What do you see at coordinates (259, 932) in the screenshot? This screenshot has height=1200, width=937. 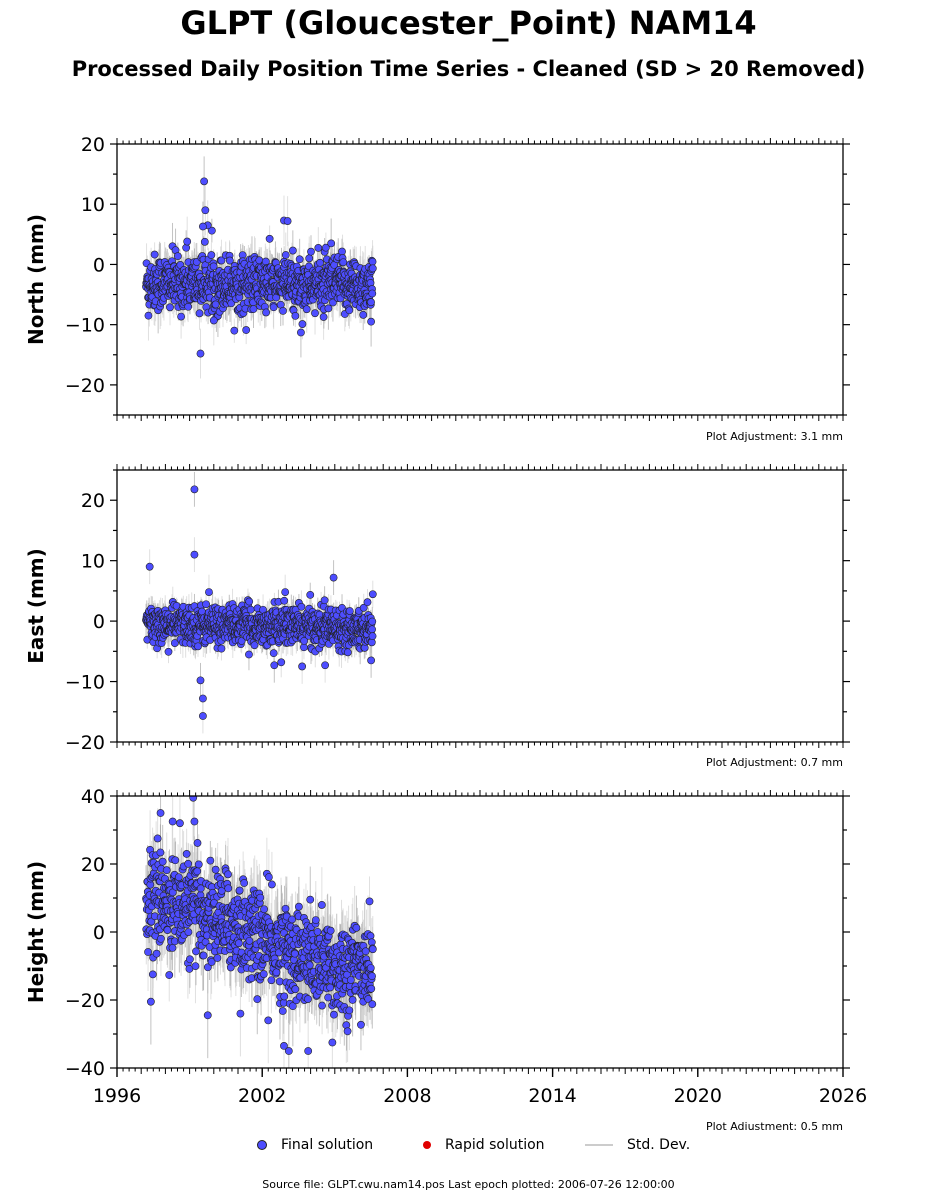 I see `data-height` at bounding box center [259, 932].